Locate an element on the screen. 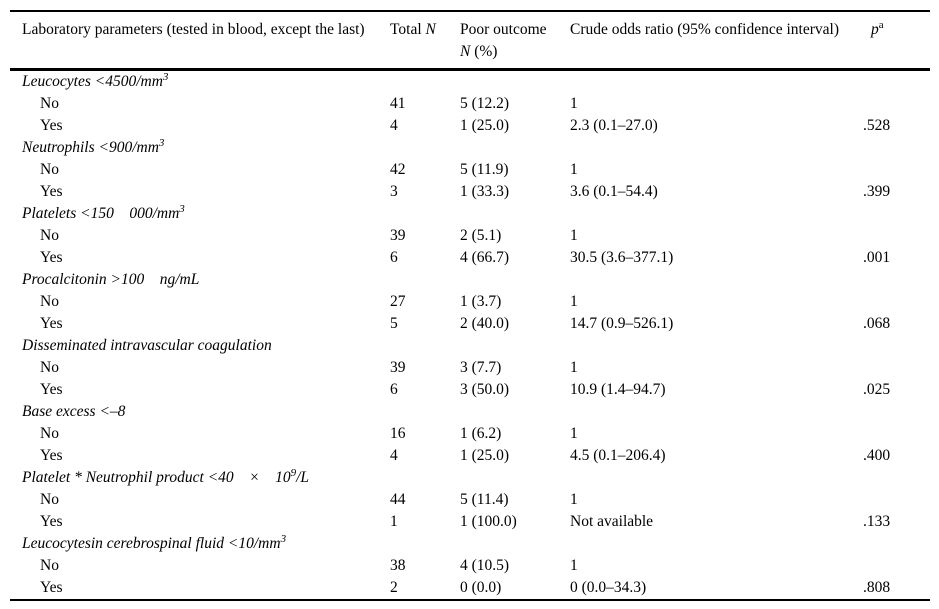 This screenshot has height=609, width=939. table-row: Yes 4 1 (25.0) 4.5 (0.1–206.4) .400 is located at coordinates (470, 456).